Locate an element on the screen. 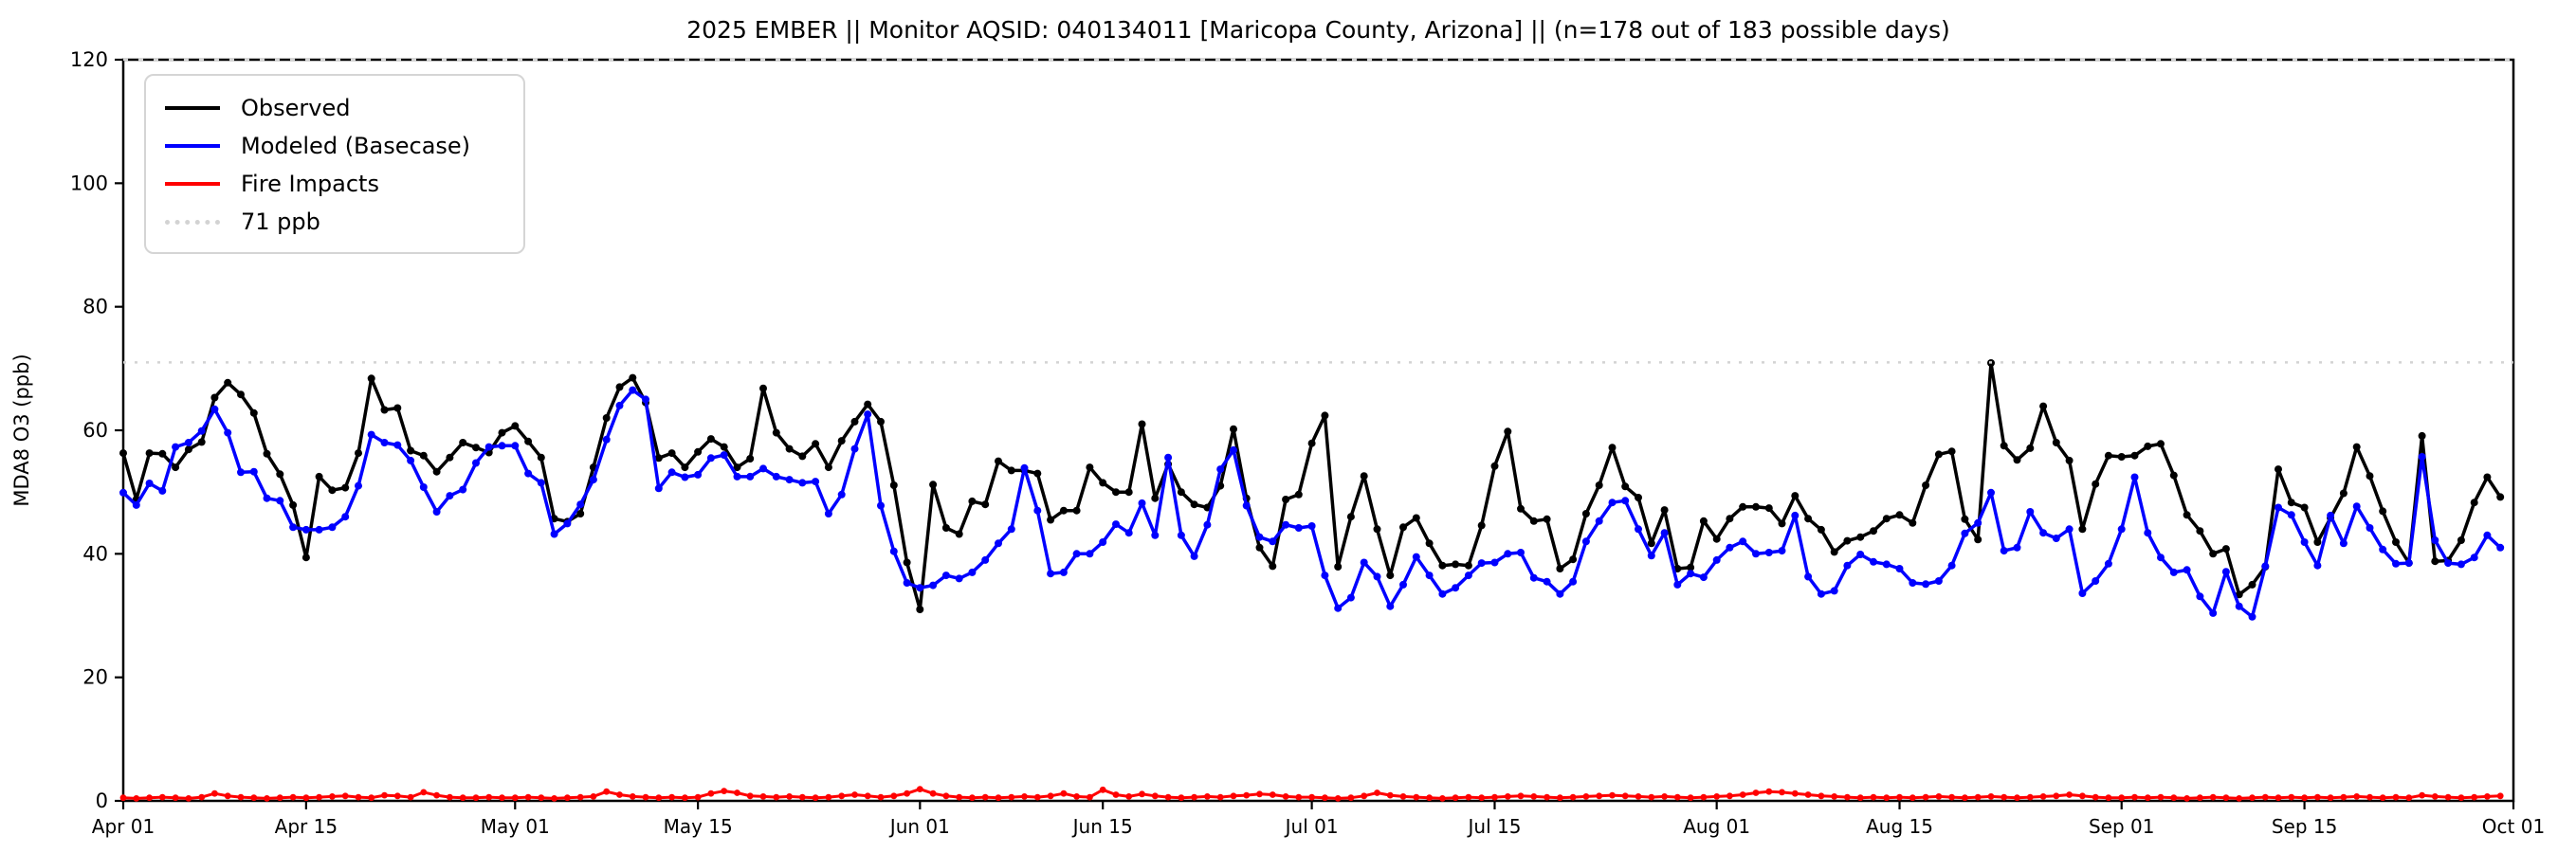 The height and width of the screenshot is (853, 2576). x-tick-label: Sep 15 is located at coordinates (2305, 826).